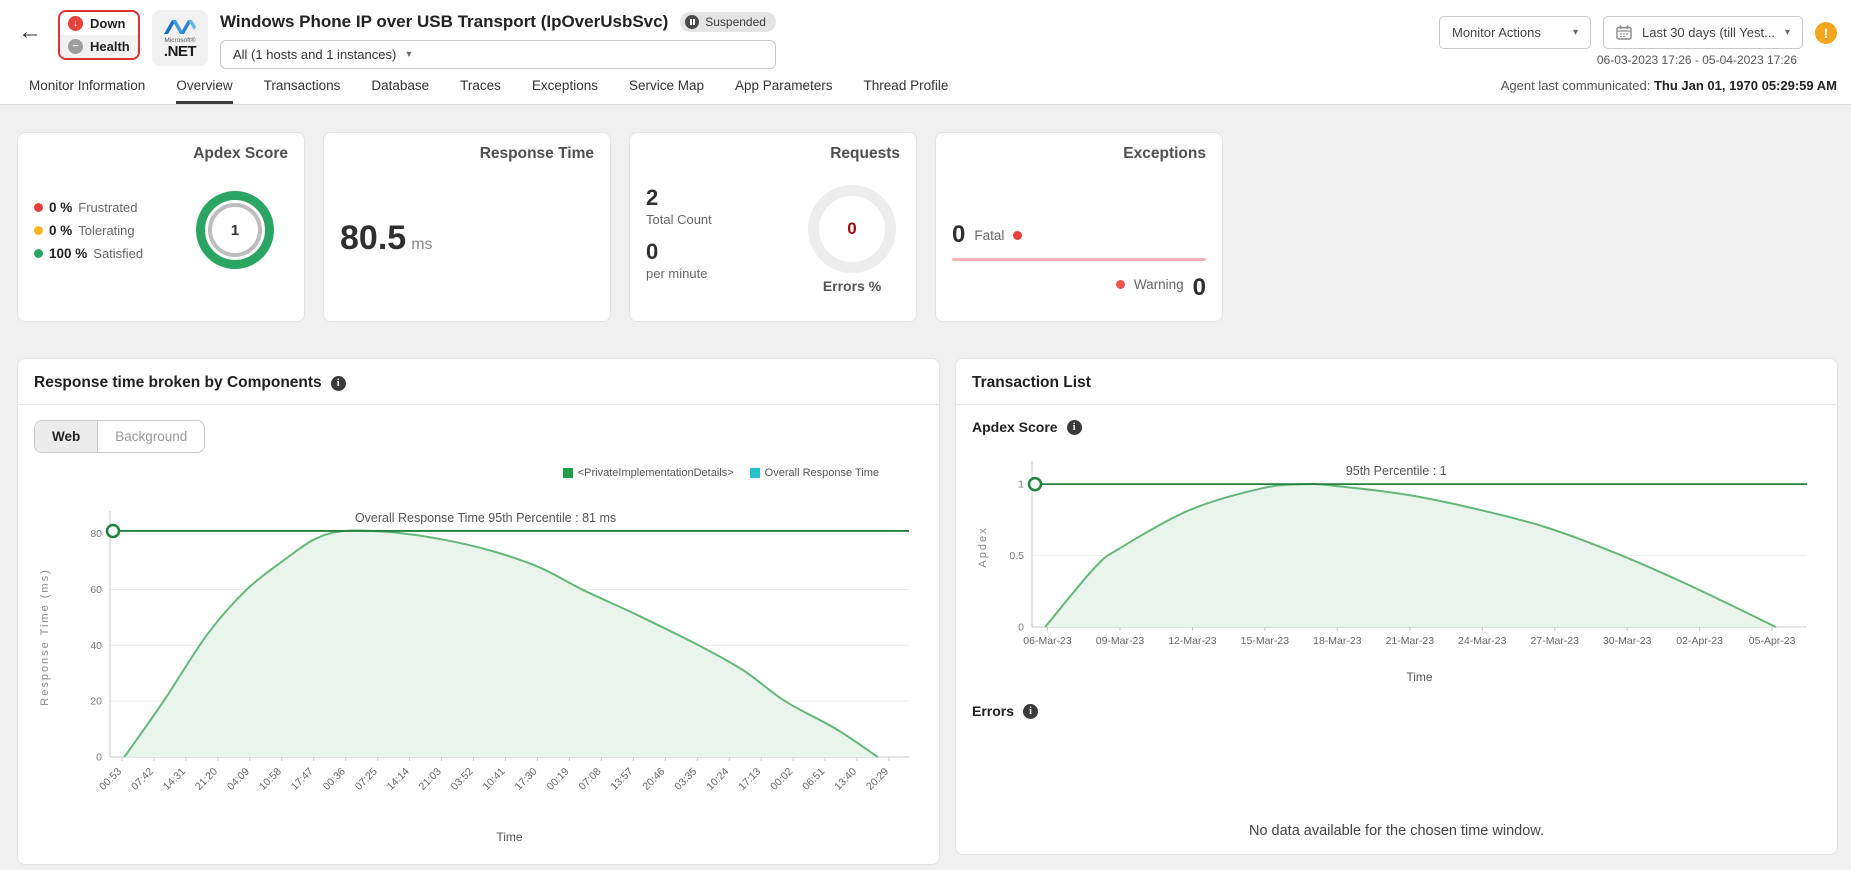  Describe the element at coordinates (108, 23) in the screenshot. I see `down-label: Down` at that location.